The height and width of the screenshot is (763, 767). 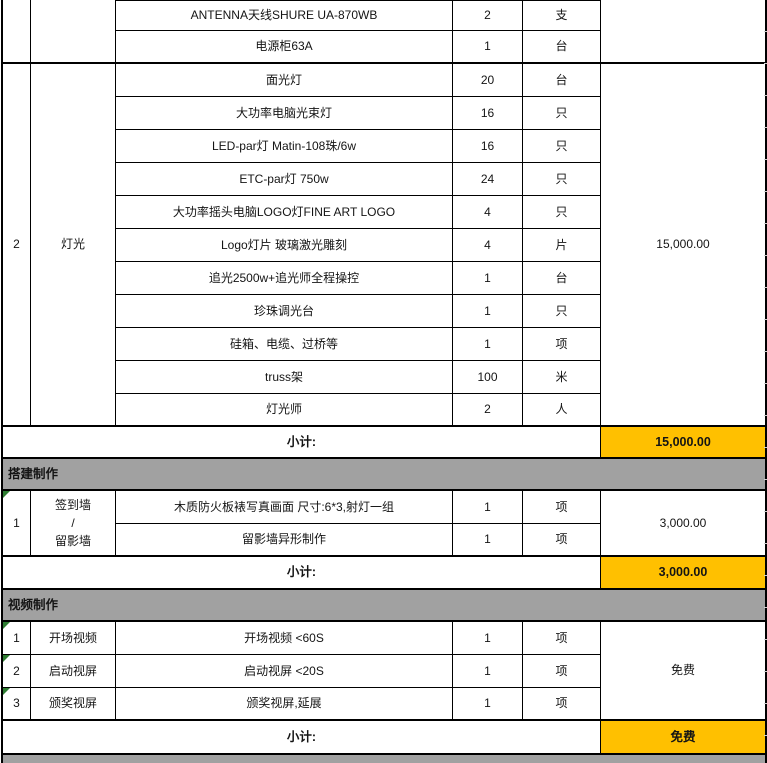 I want to click on item-unit-cell: 米, so click(x=562, y=377).